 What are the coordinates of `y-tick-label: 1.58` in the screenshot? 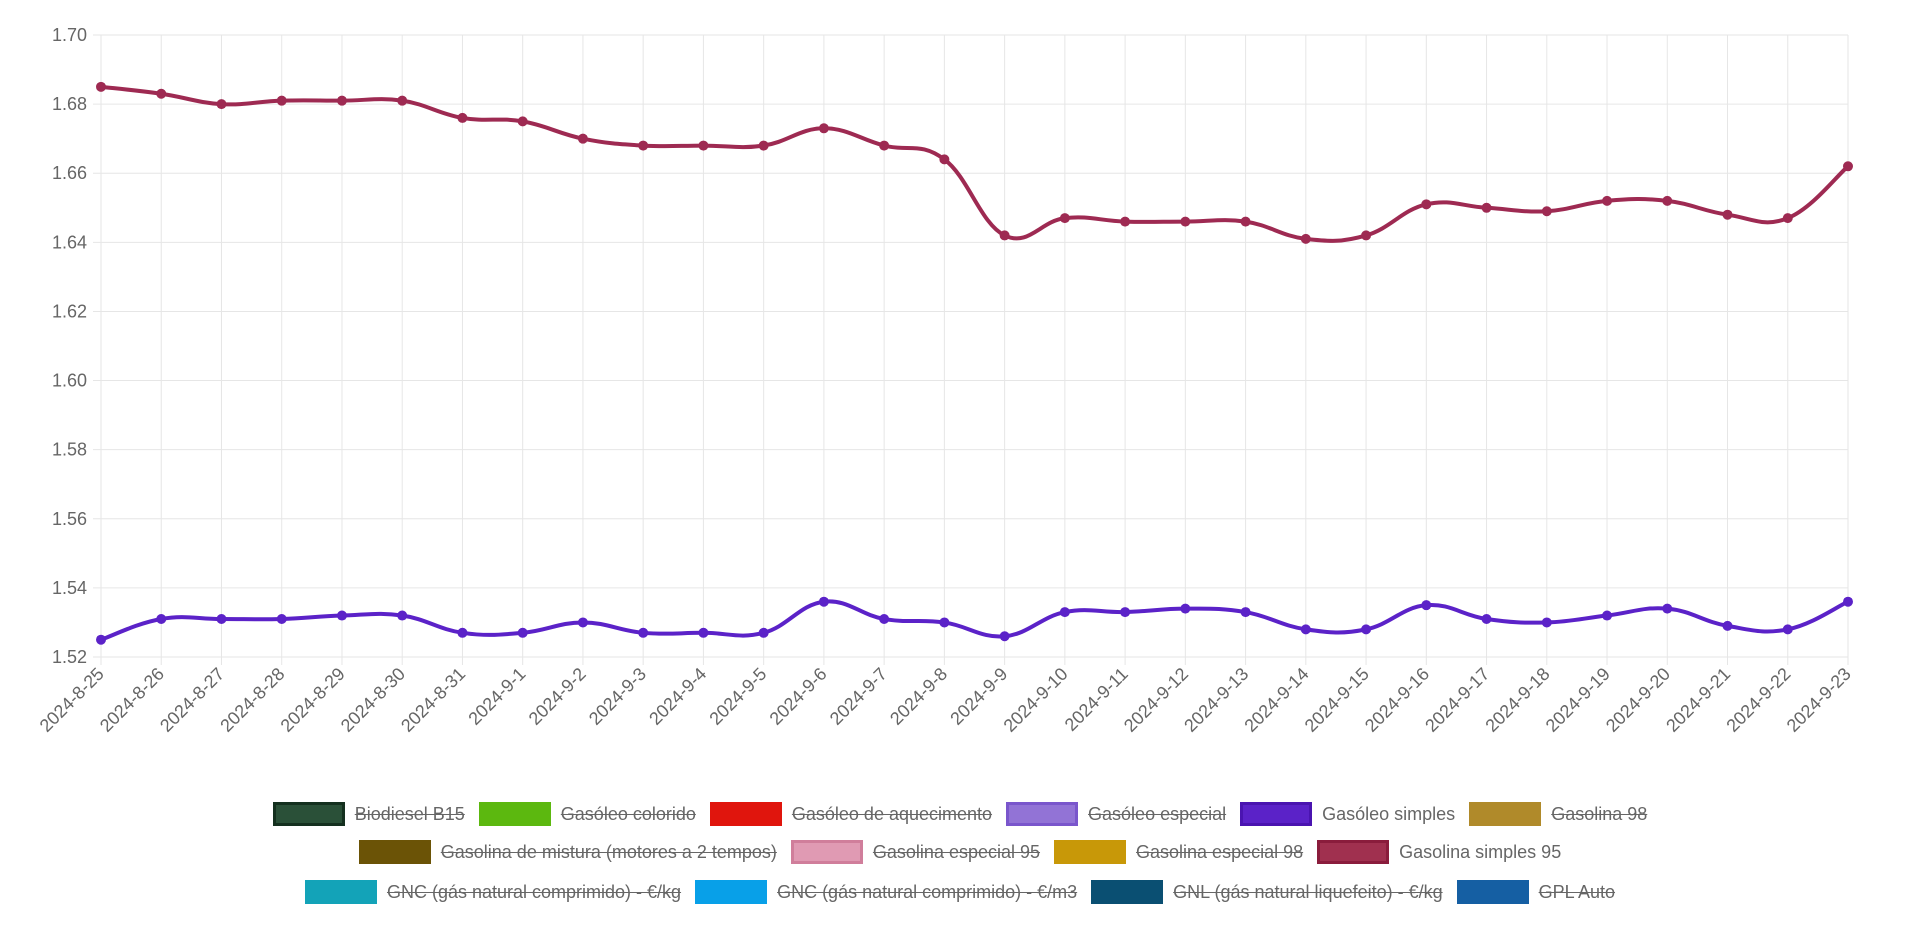 It's located at (69, 450).